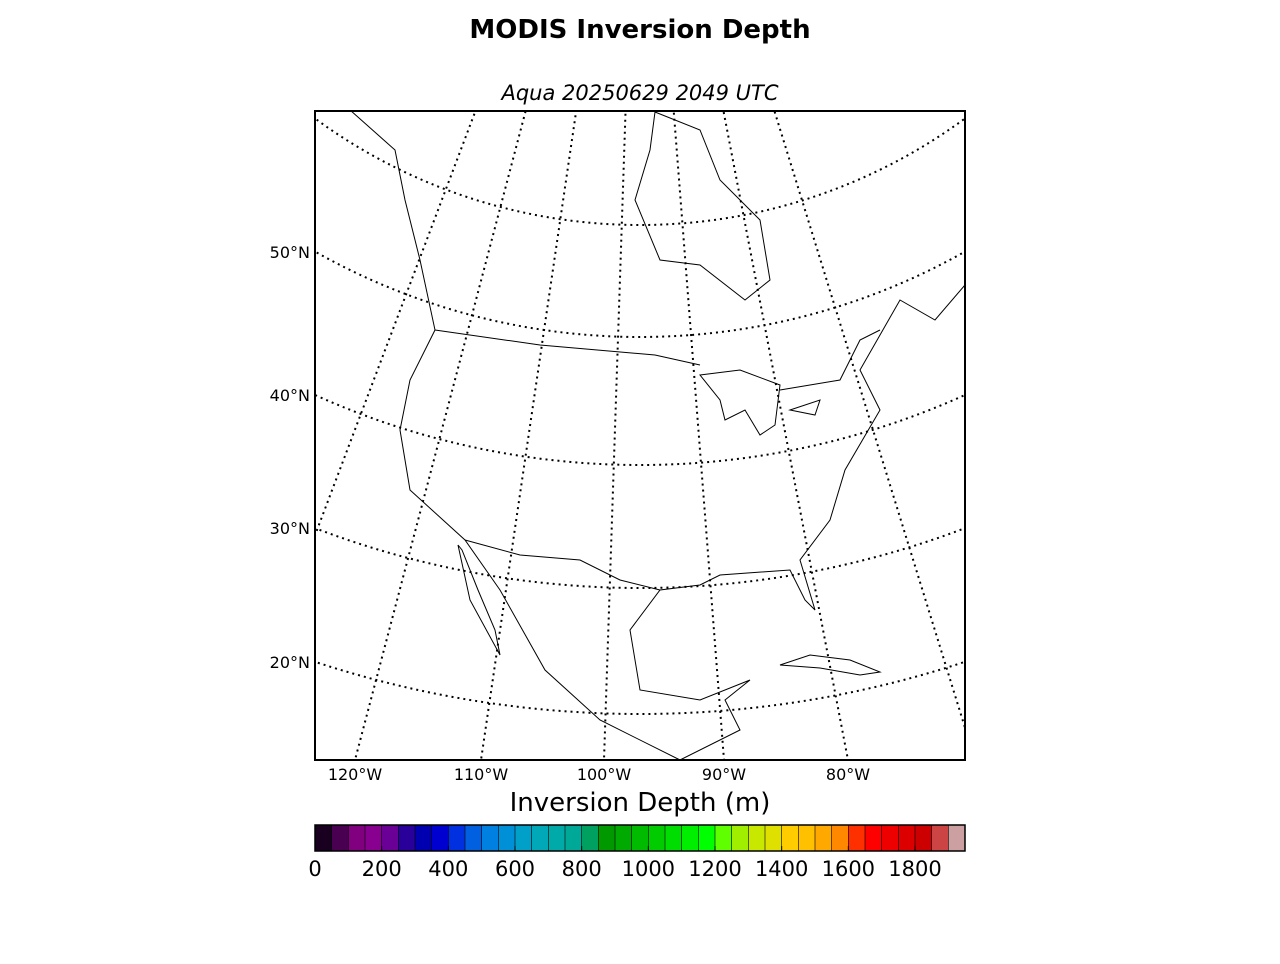  I want to click on hudson-bay, so click(702, 206).